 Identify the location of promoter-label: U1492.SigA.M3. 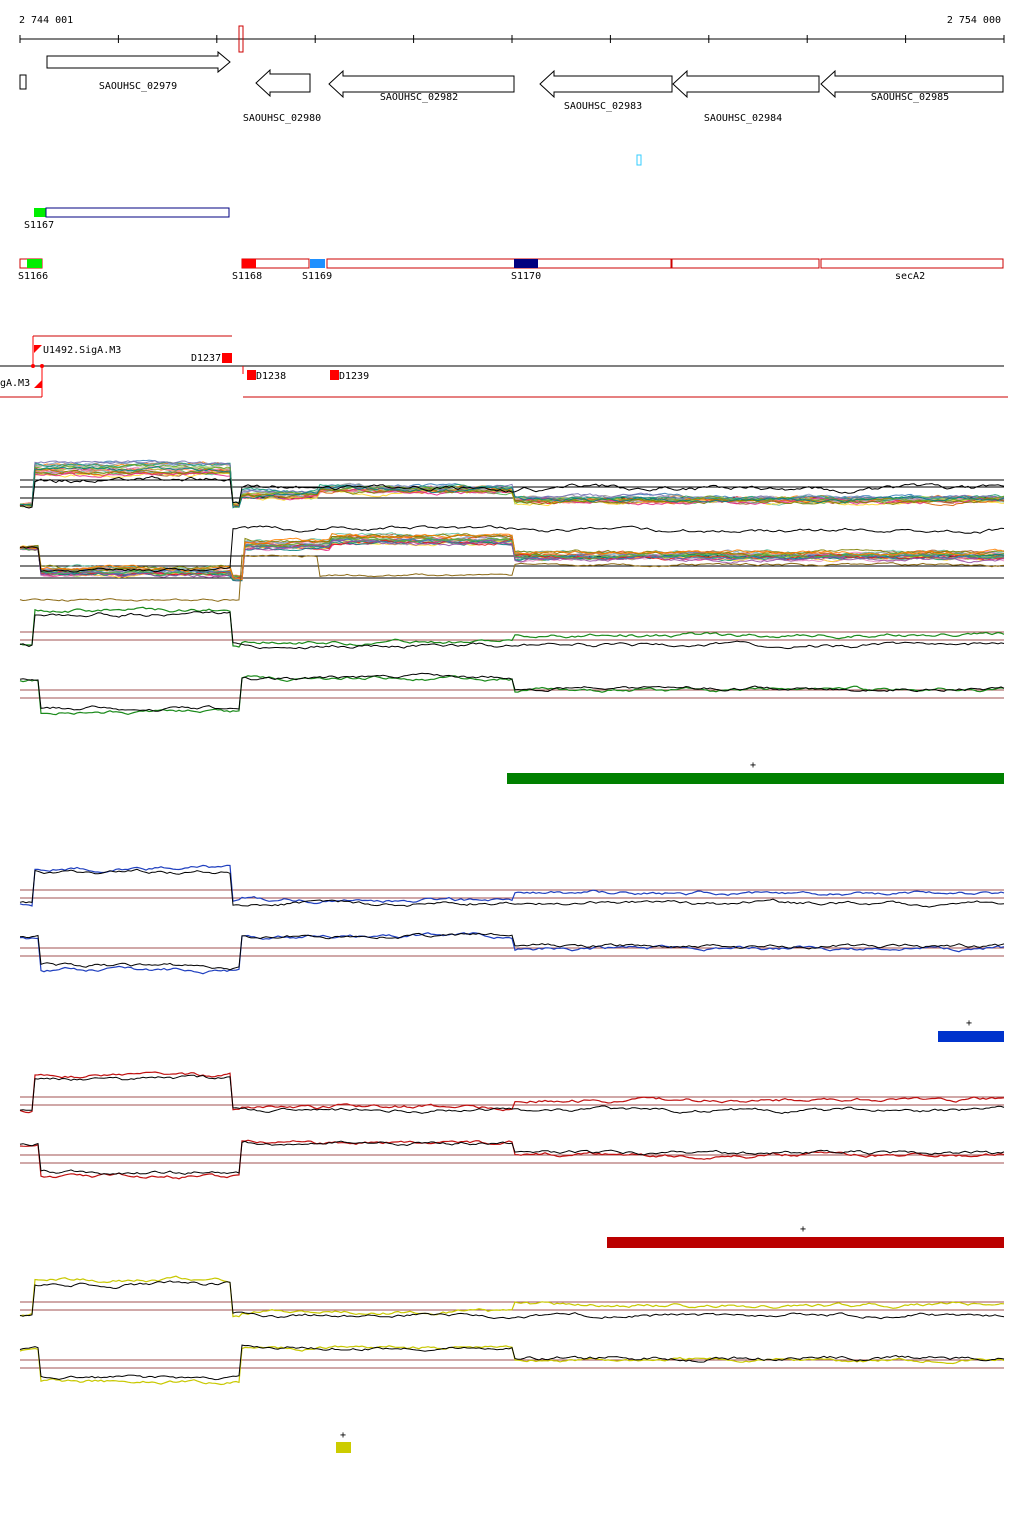
(82, 350).